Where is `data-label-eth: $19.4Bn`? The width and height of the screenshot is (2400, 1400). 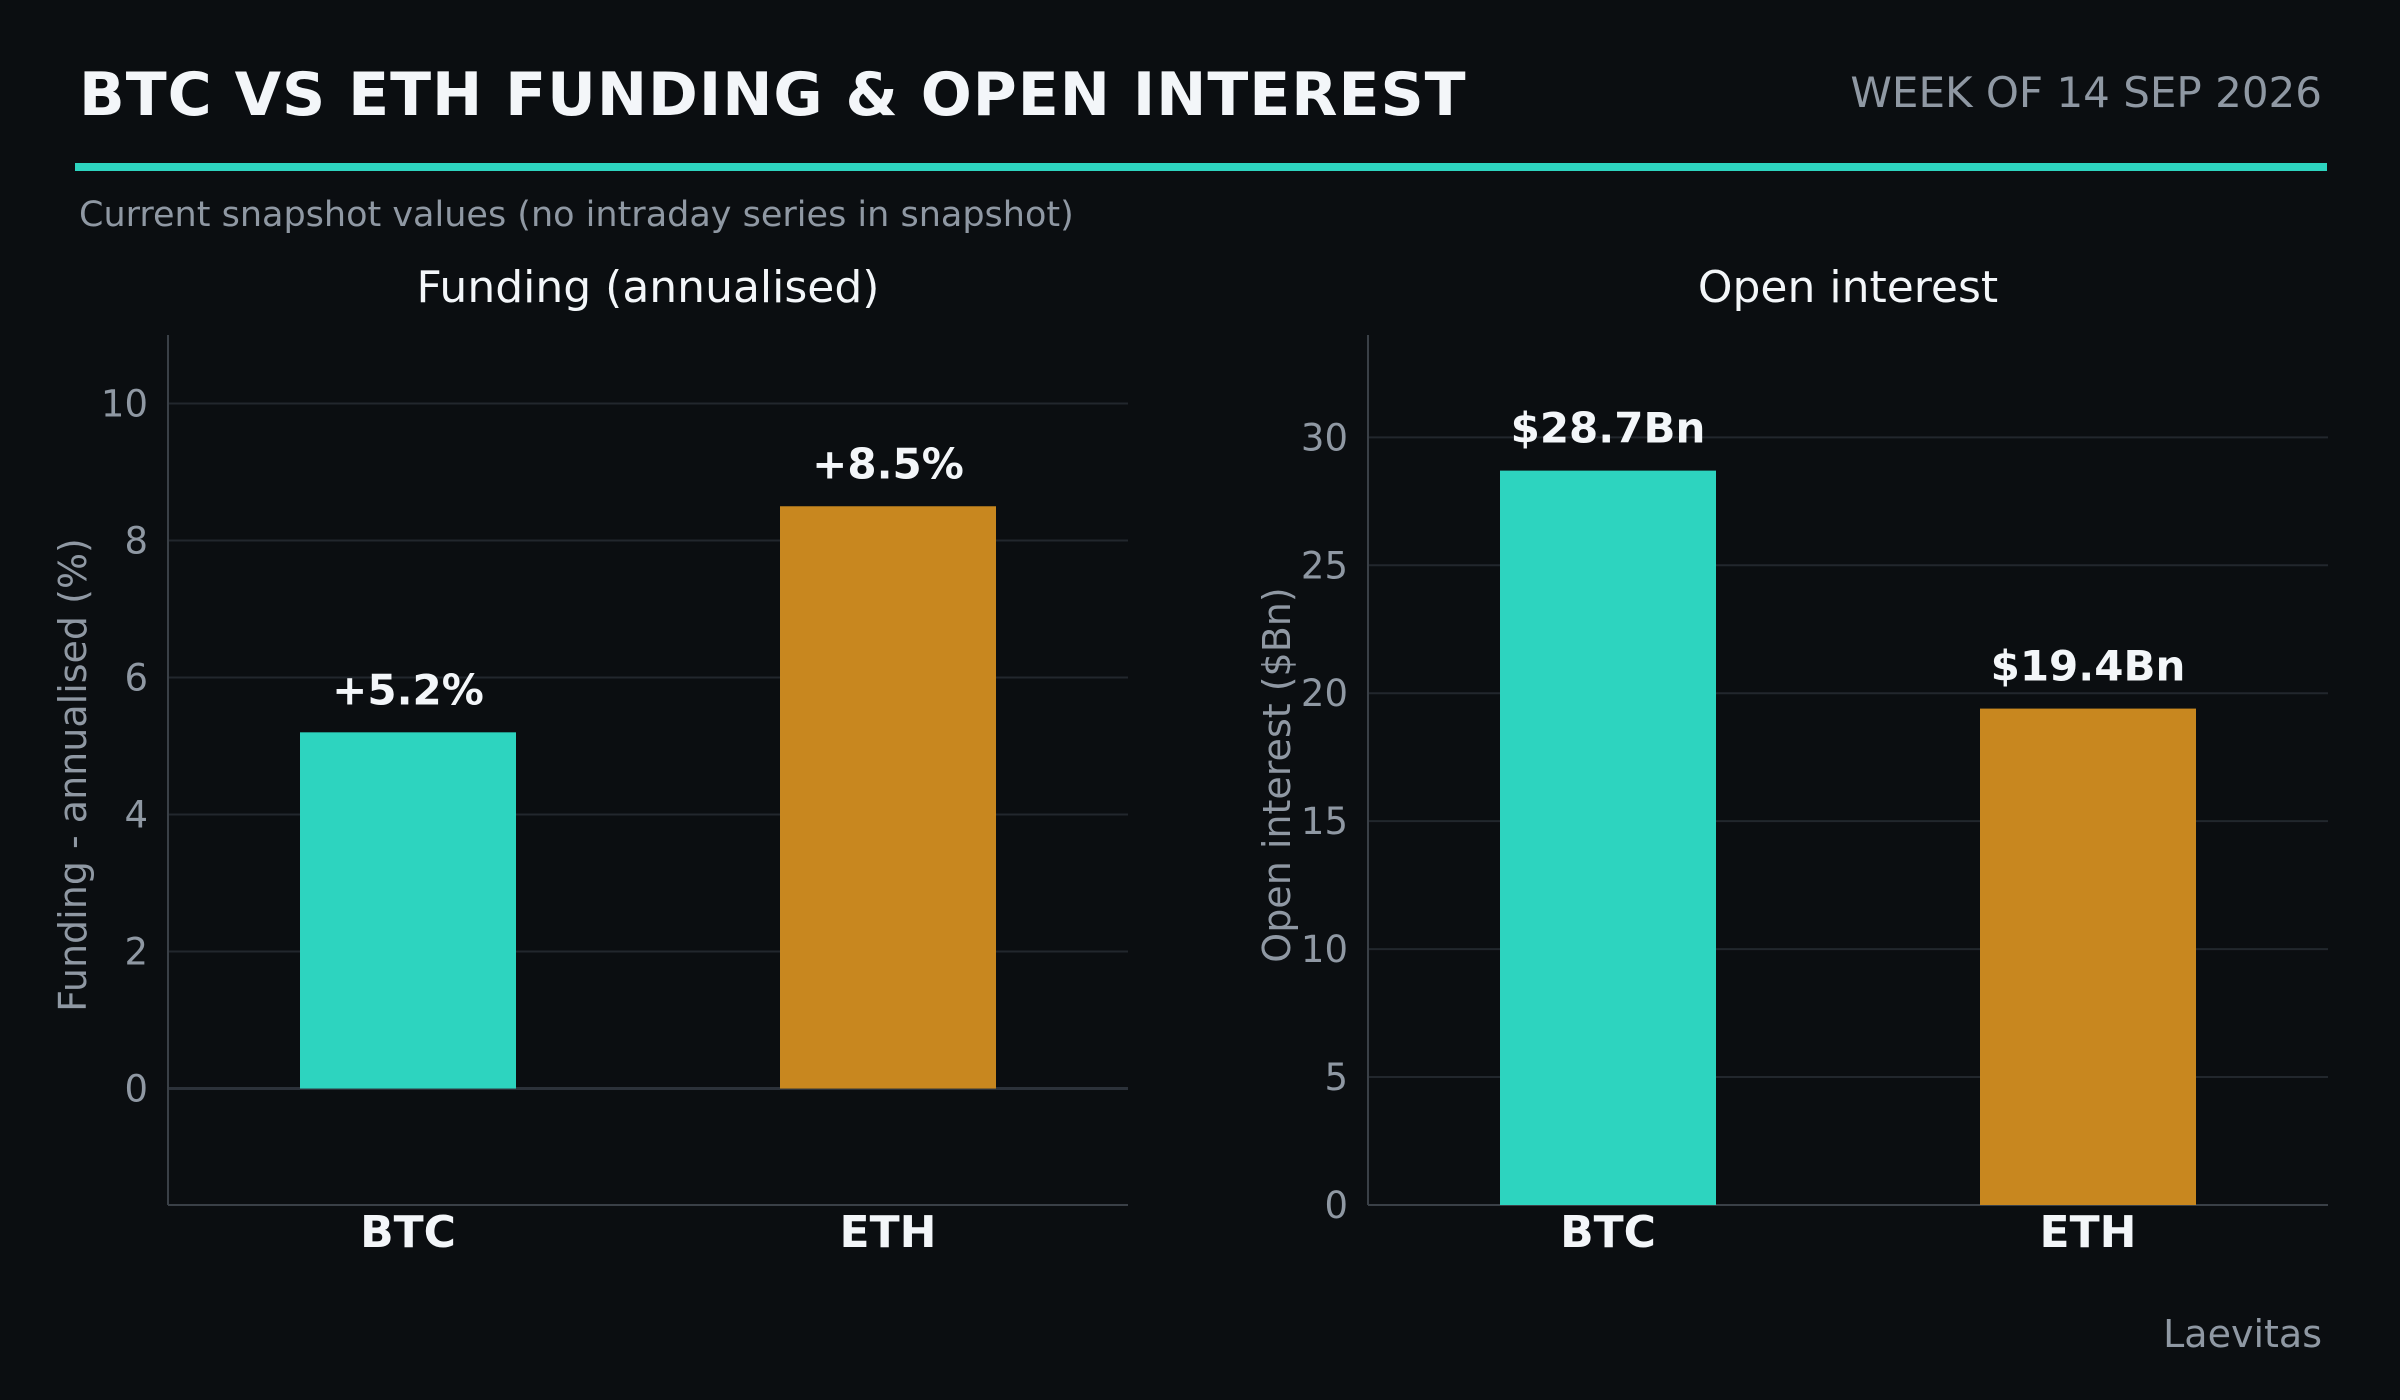
data-label-eth: $19.4Bn is located at coordinates (2088, 666).